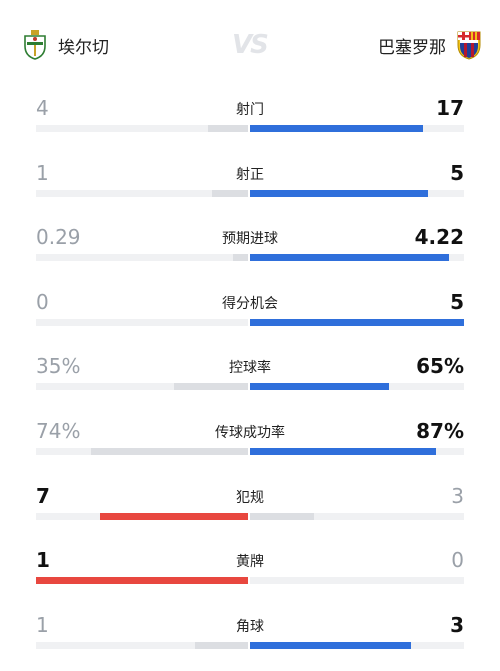 The width and height of the screenshot is (500, 671). What do you see at coordinates (43, 495) in the screenshot?
I see `home-value: 7` at bounding box center [43, 495].